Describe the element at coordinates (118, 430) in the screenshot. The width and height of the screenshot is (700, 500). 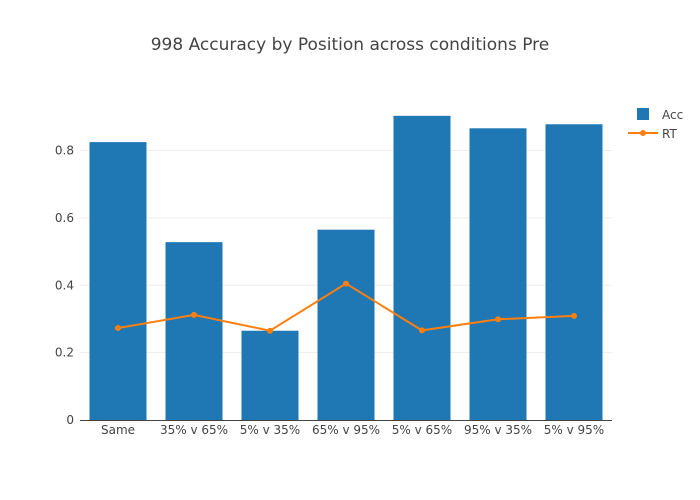
I see `x-tick-label: Same` at that location.